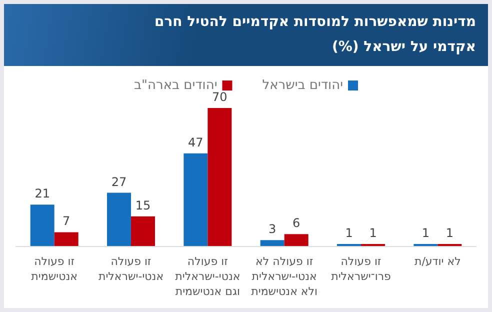 The width and height of the screenshot is (492, 312). Describe the element at coordinates (272, 229) in the screenshot. I see `data-label: 3` at that location.